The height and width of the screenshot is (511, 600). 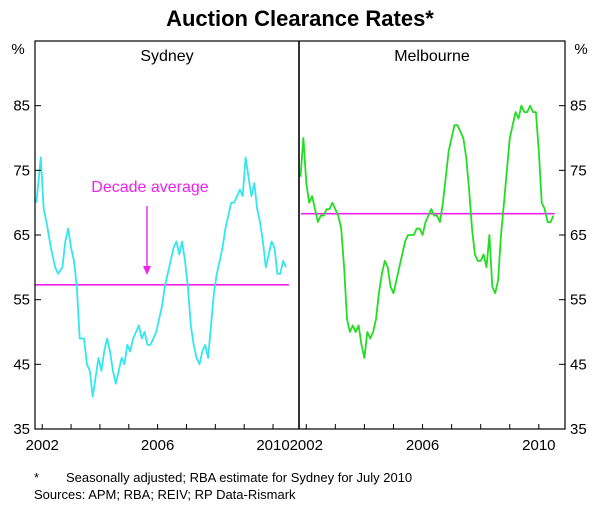 I want to click on y-tick-label-right: 65, so click(x=578, y=235).